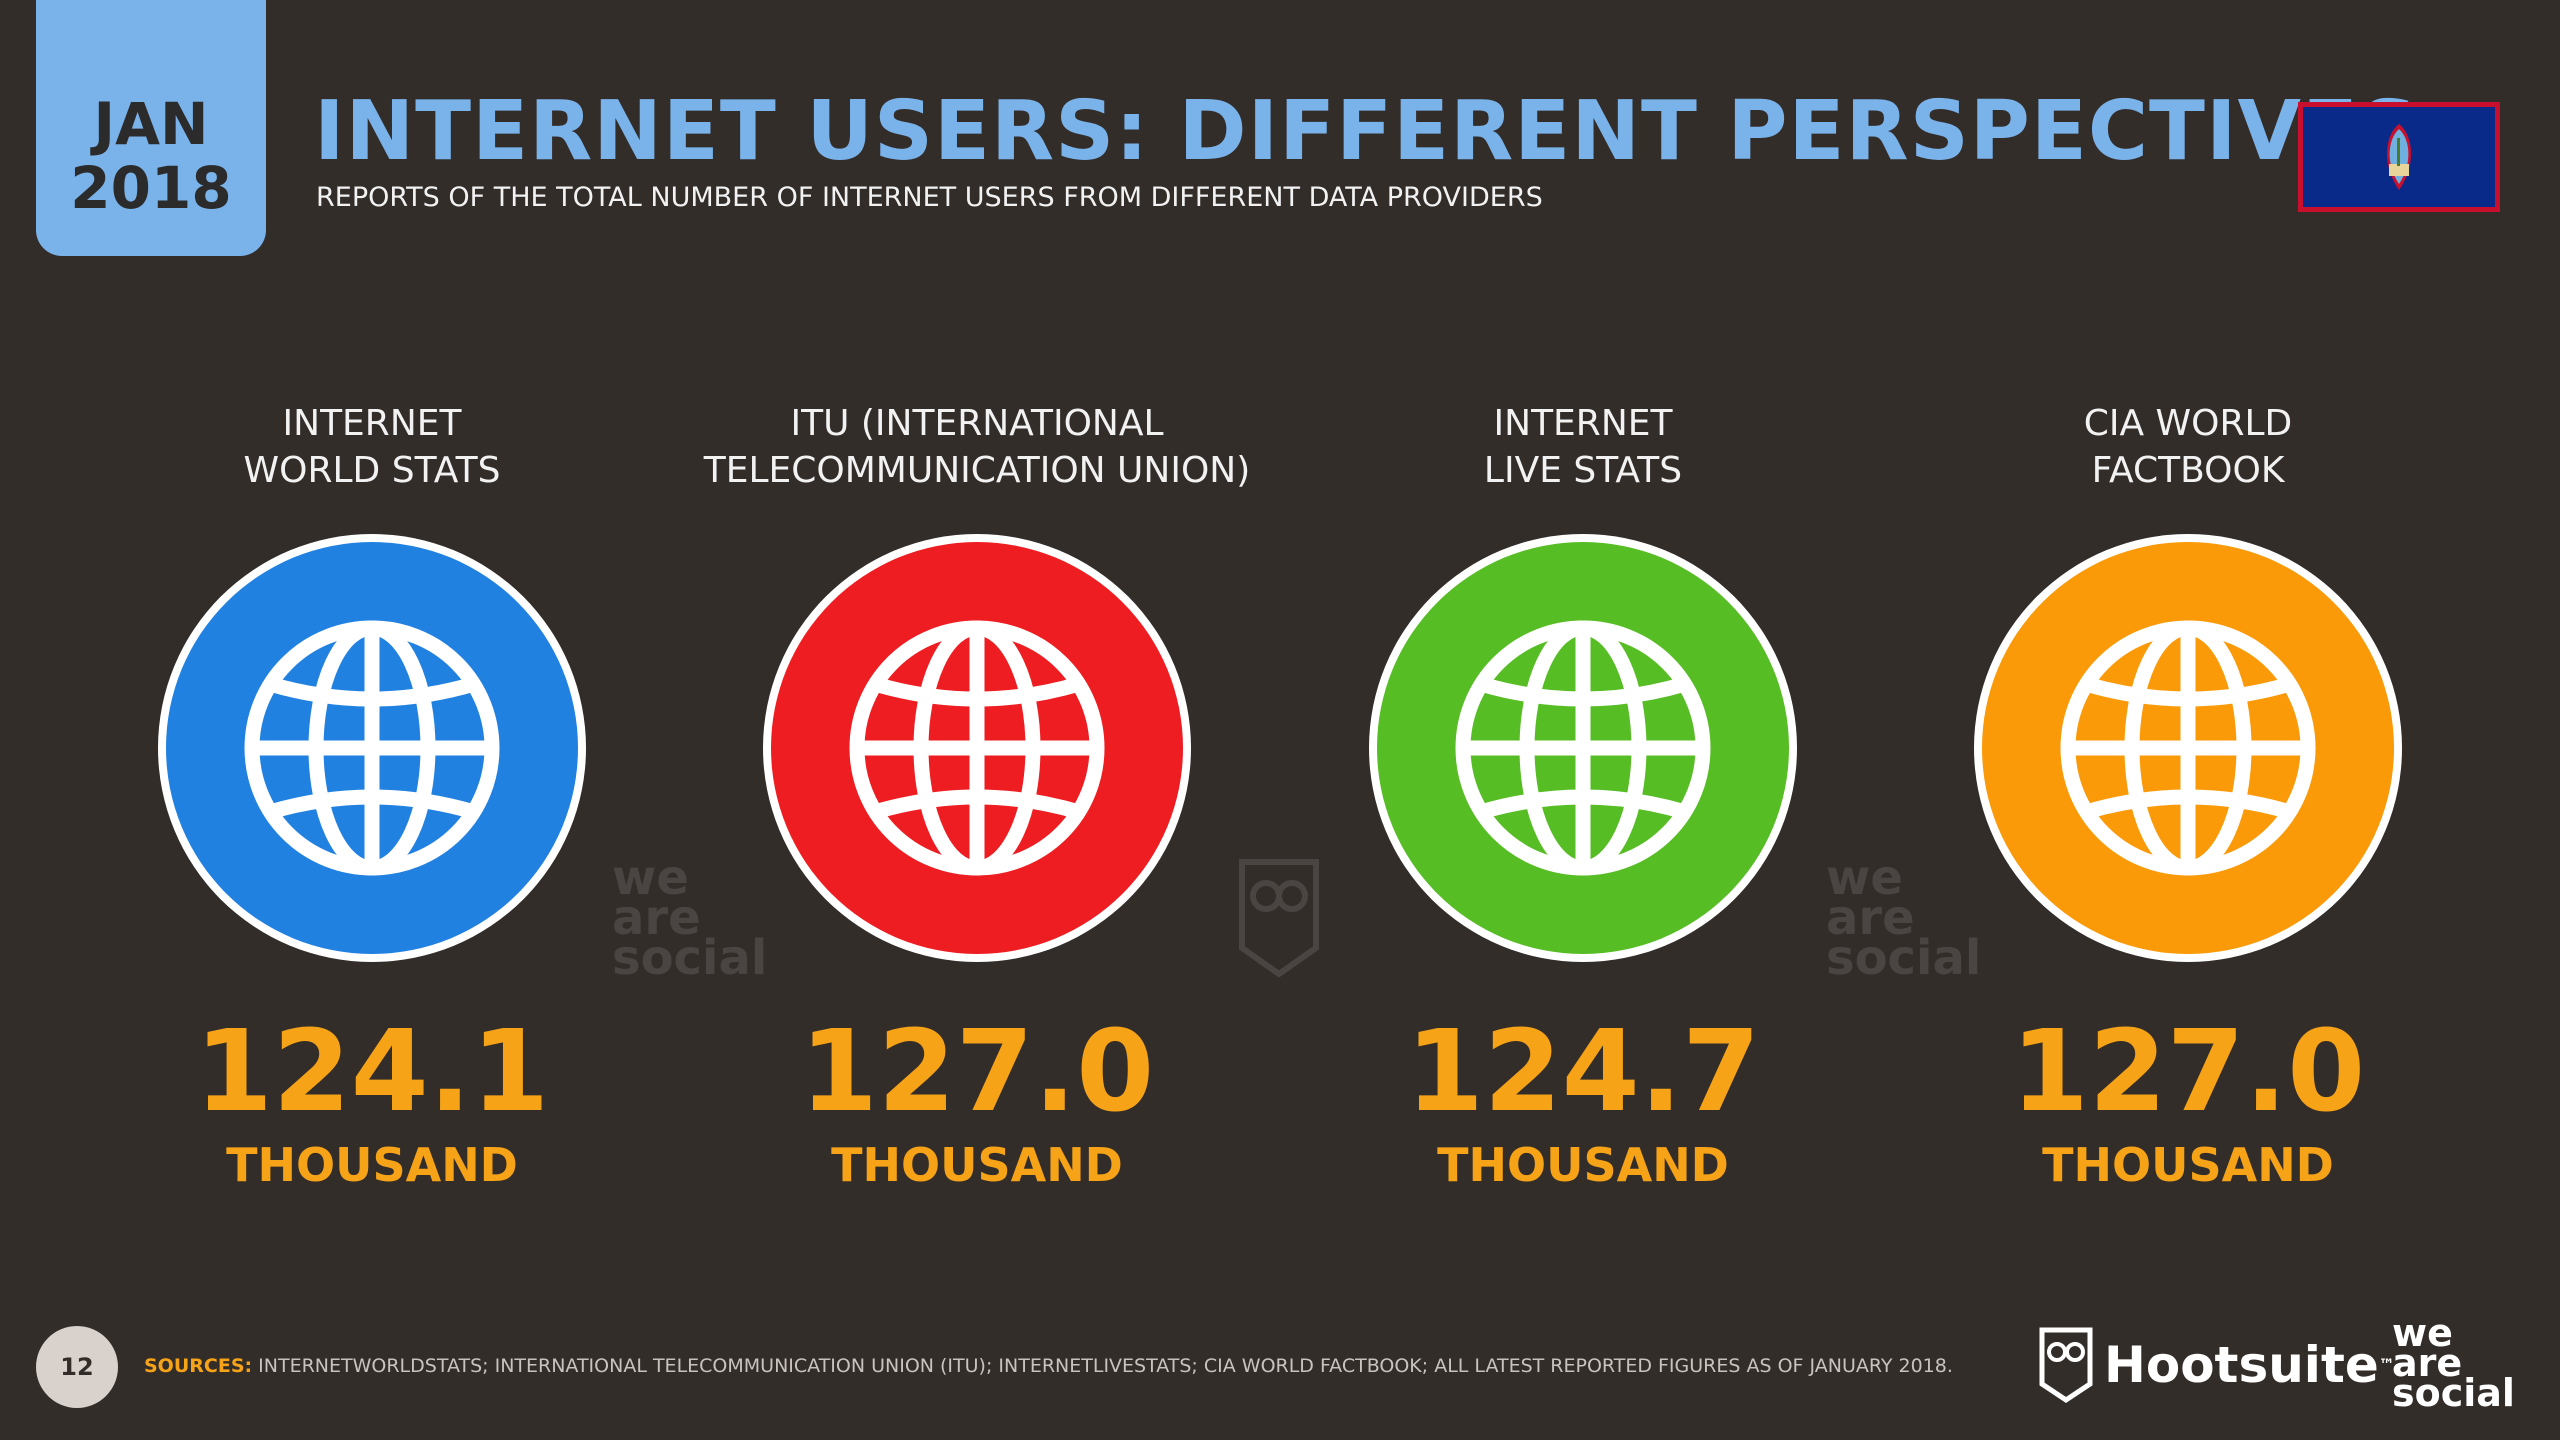  Describe the element at coordinates (151, 124) in the screenshot. I see `date-month: JAN` at that location.